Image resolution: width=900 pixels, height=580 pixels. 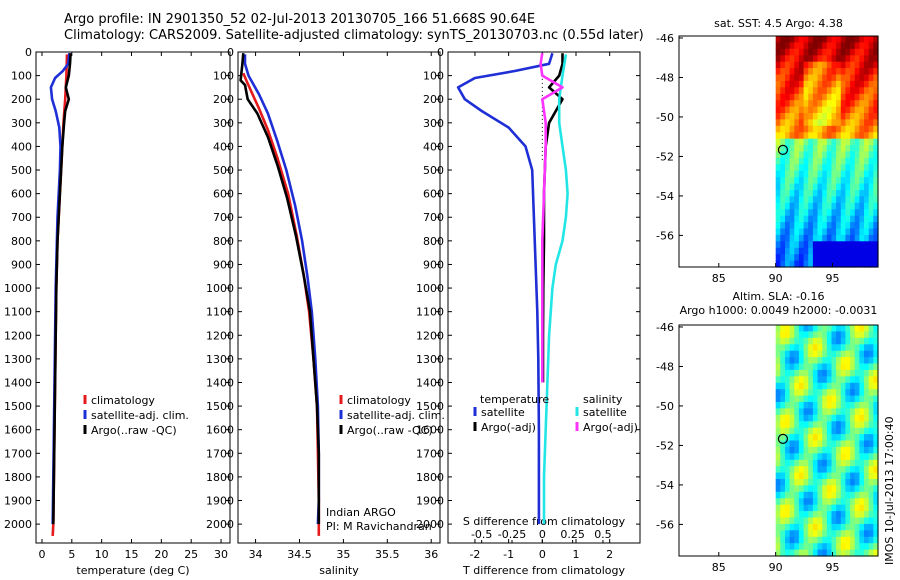 I want to click on salinity-ytick-label: 900, so click(x=223, y=264).